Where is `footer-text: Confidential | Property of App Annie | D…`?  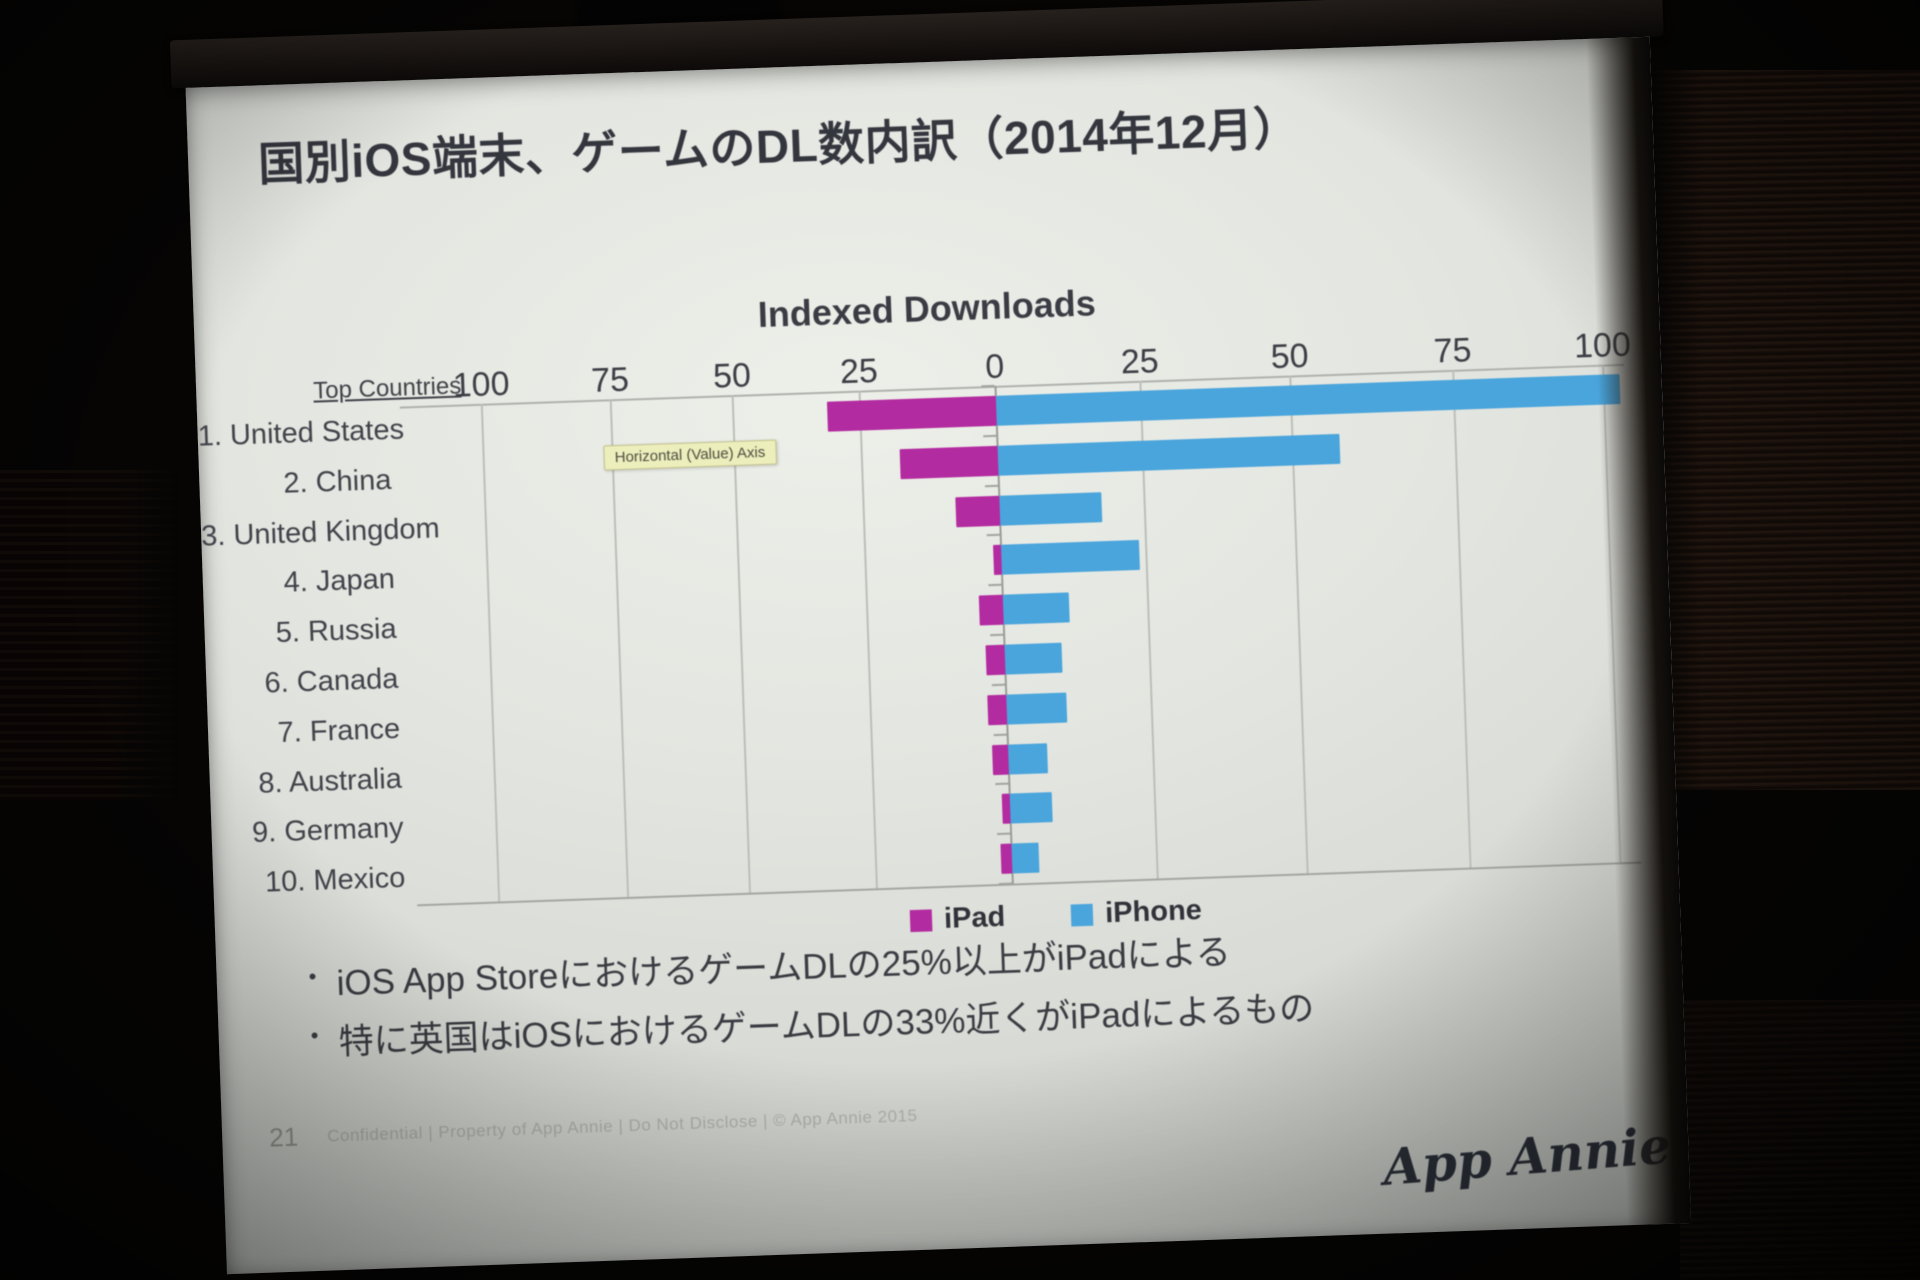
footer-text: Confidential | Property of App Annie | D… is located at coordinates (622, 1126).